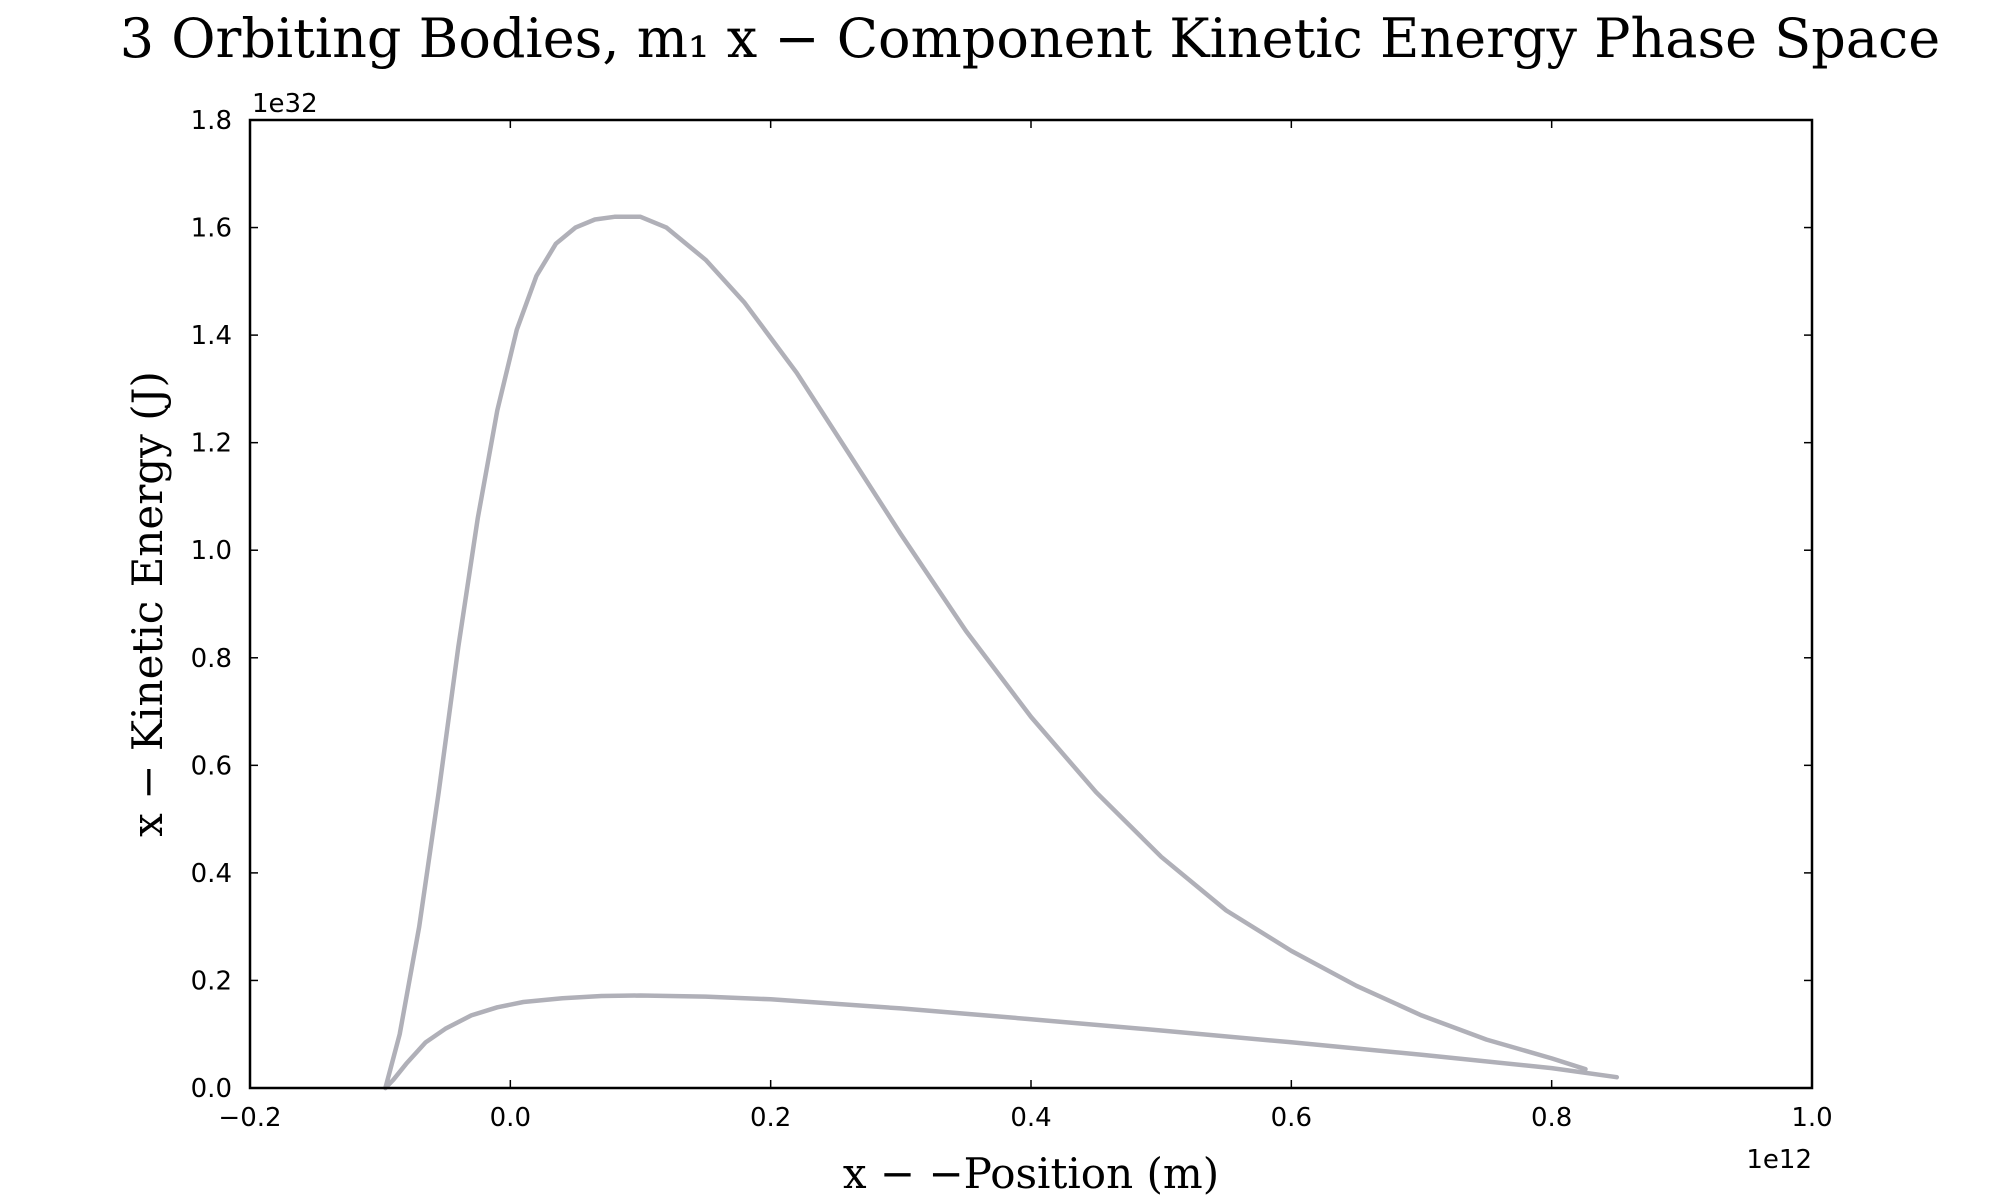 Image resolution: width=2000 pixels, height=1200 pixels. Describe the element at coordinates (1551, 1118) in the screenshot. I see `x-tick-label: 0.8` at that location.